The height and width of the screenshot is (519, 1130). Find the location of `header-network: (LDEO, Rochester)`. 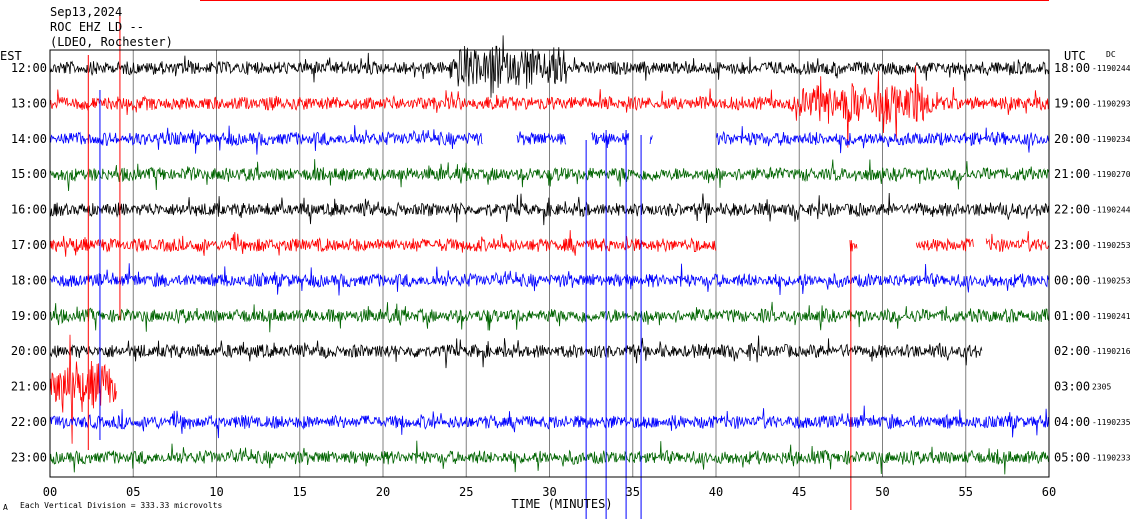

header-network: (LDEO, Rochester) is located at coordinates (111, 42).